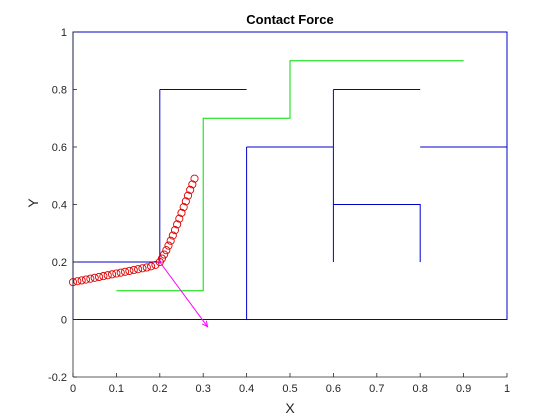 The height and width of the screenshot is (420, 560). I want to click on y-tick-label: 0.2, so click(59, 263).